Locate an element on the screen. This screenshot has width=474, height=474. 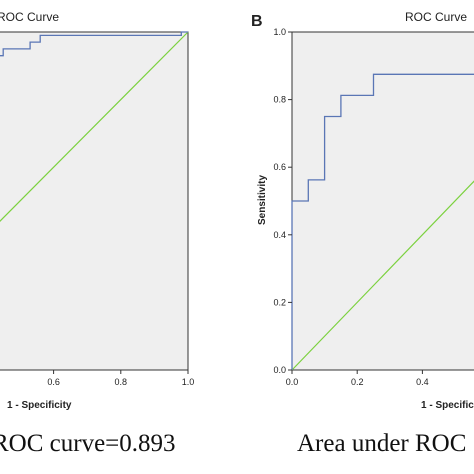
panel-a-roc-layer is located at coordinates (94, 44).